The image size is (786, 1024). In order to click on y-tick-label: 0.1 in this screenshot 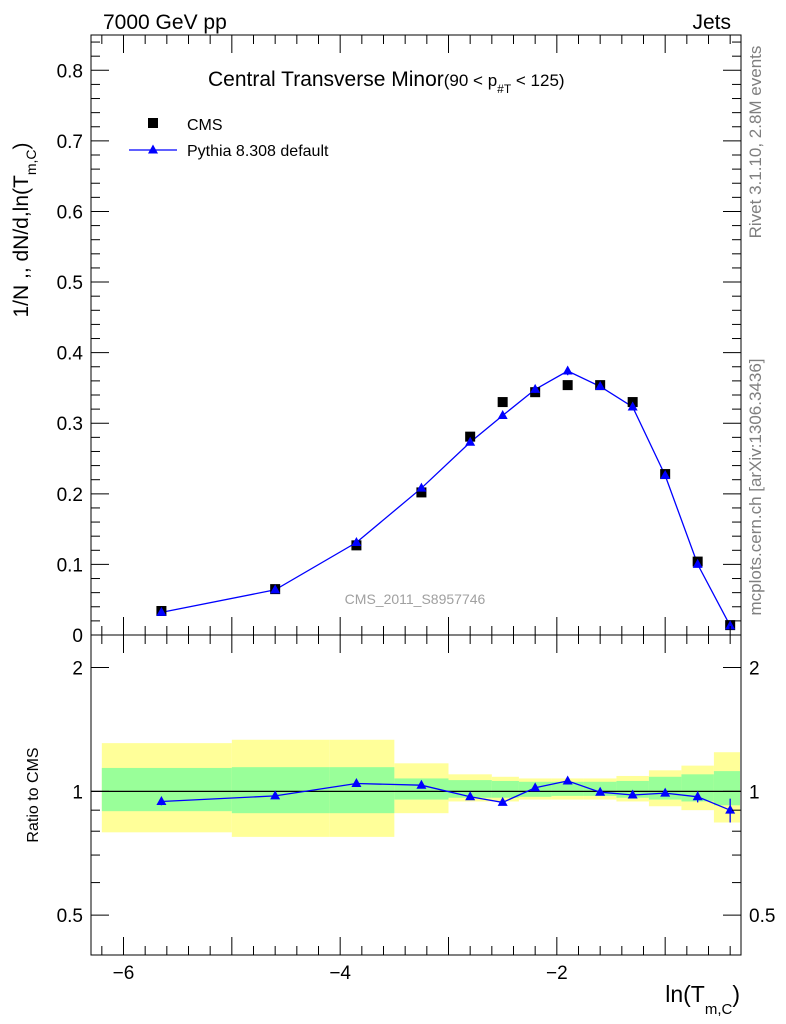, I will do `click(70, 565)`.